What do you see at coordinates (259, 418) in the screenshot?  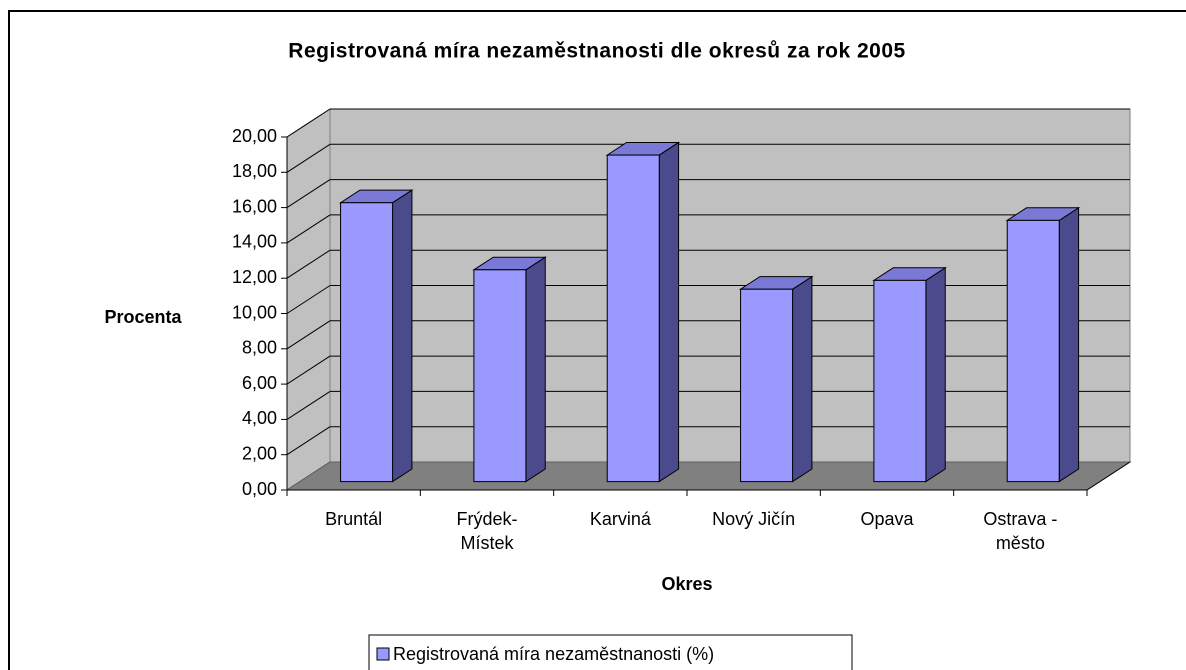 I see `y-tick-label: 4,00` at bounding box center [259, 418].